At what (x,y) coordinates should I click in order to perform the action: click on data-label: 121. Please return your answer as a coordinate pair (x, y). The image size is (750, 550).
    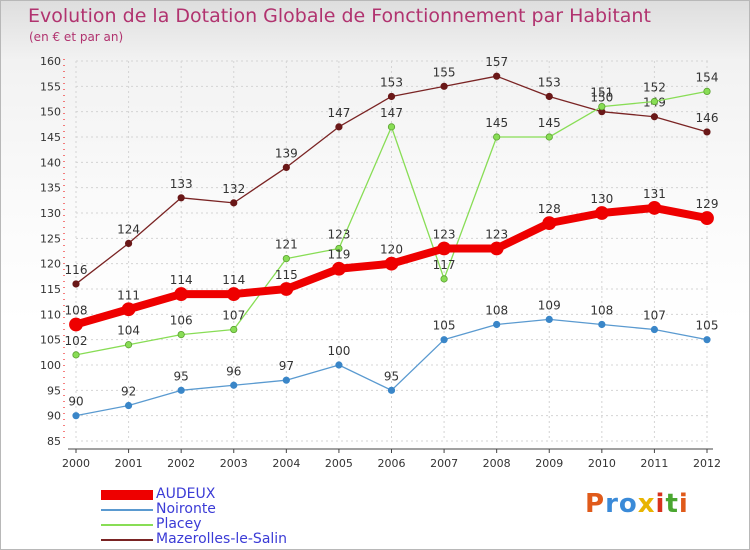
    Looking at the image, I should click on (286, 245).